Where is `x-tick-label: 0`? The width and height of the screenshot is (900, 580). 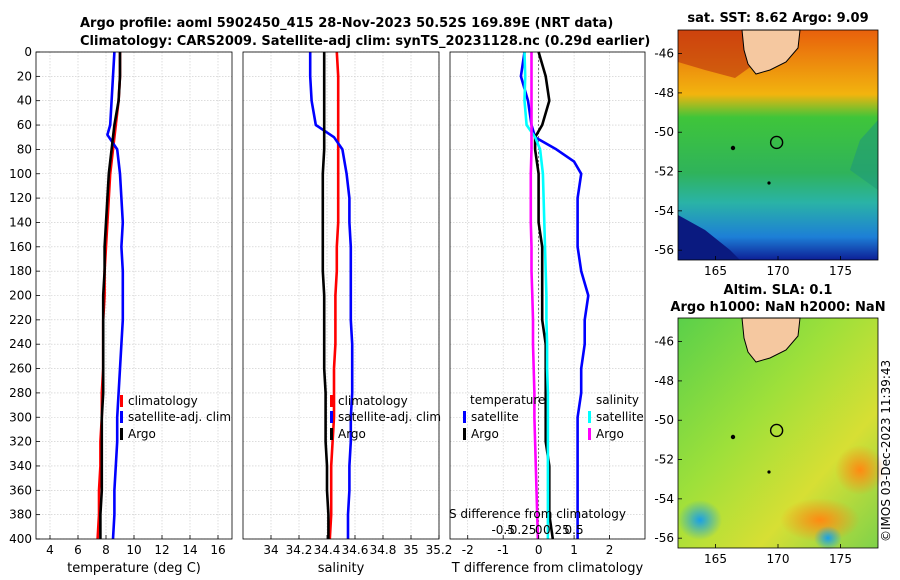 x-tick-label: 0 is located at coordinates (539, 550).